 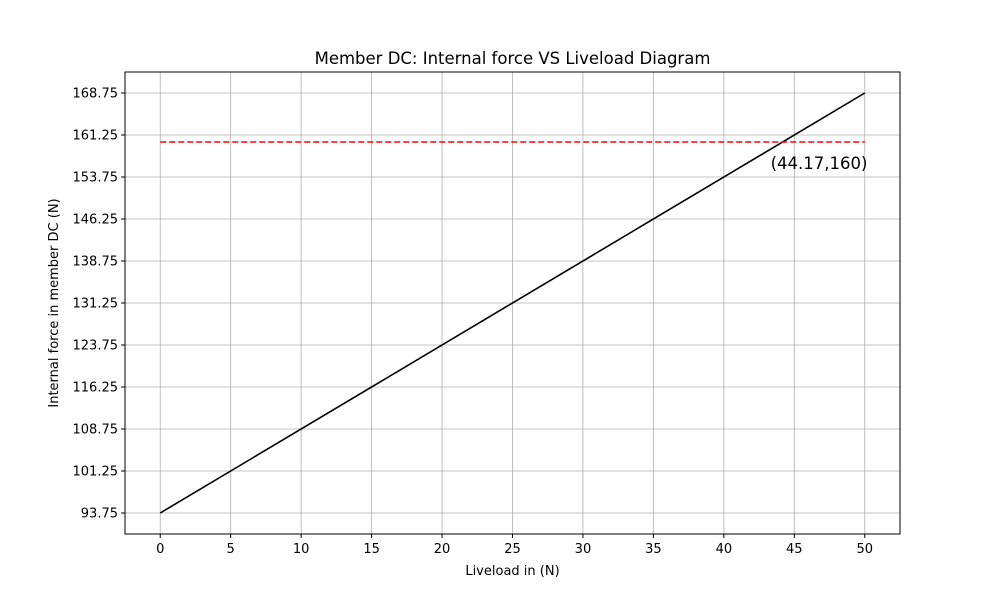 What do you see at coordinates (96, 220) in the screenshot?
I see `y-tick-label-7: 146.25` at bounding box center [96, 220].